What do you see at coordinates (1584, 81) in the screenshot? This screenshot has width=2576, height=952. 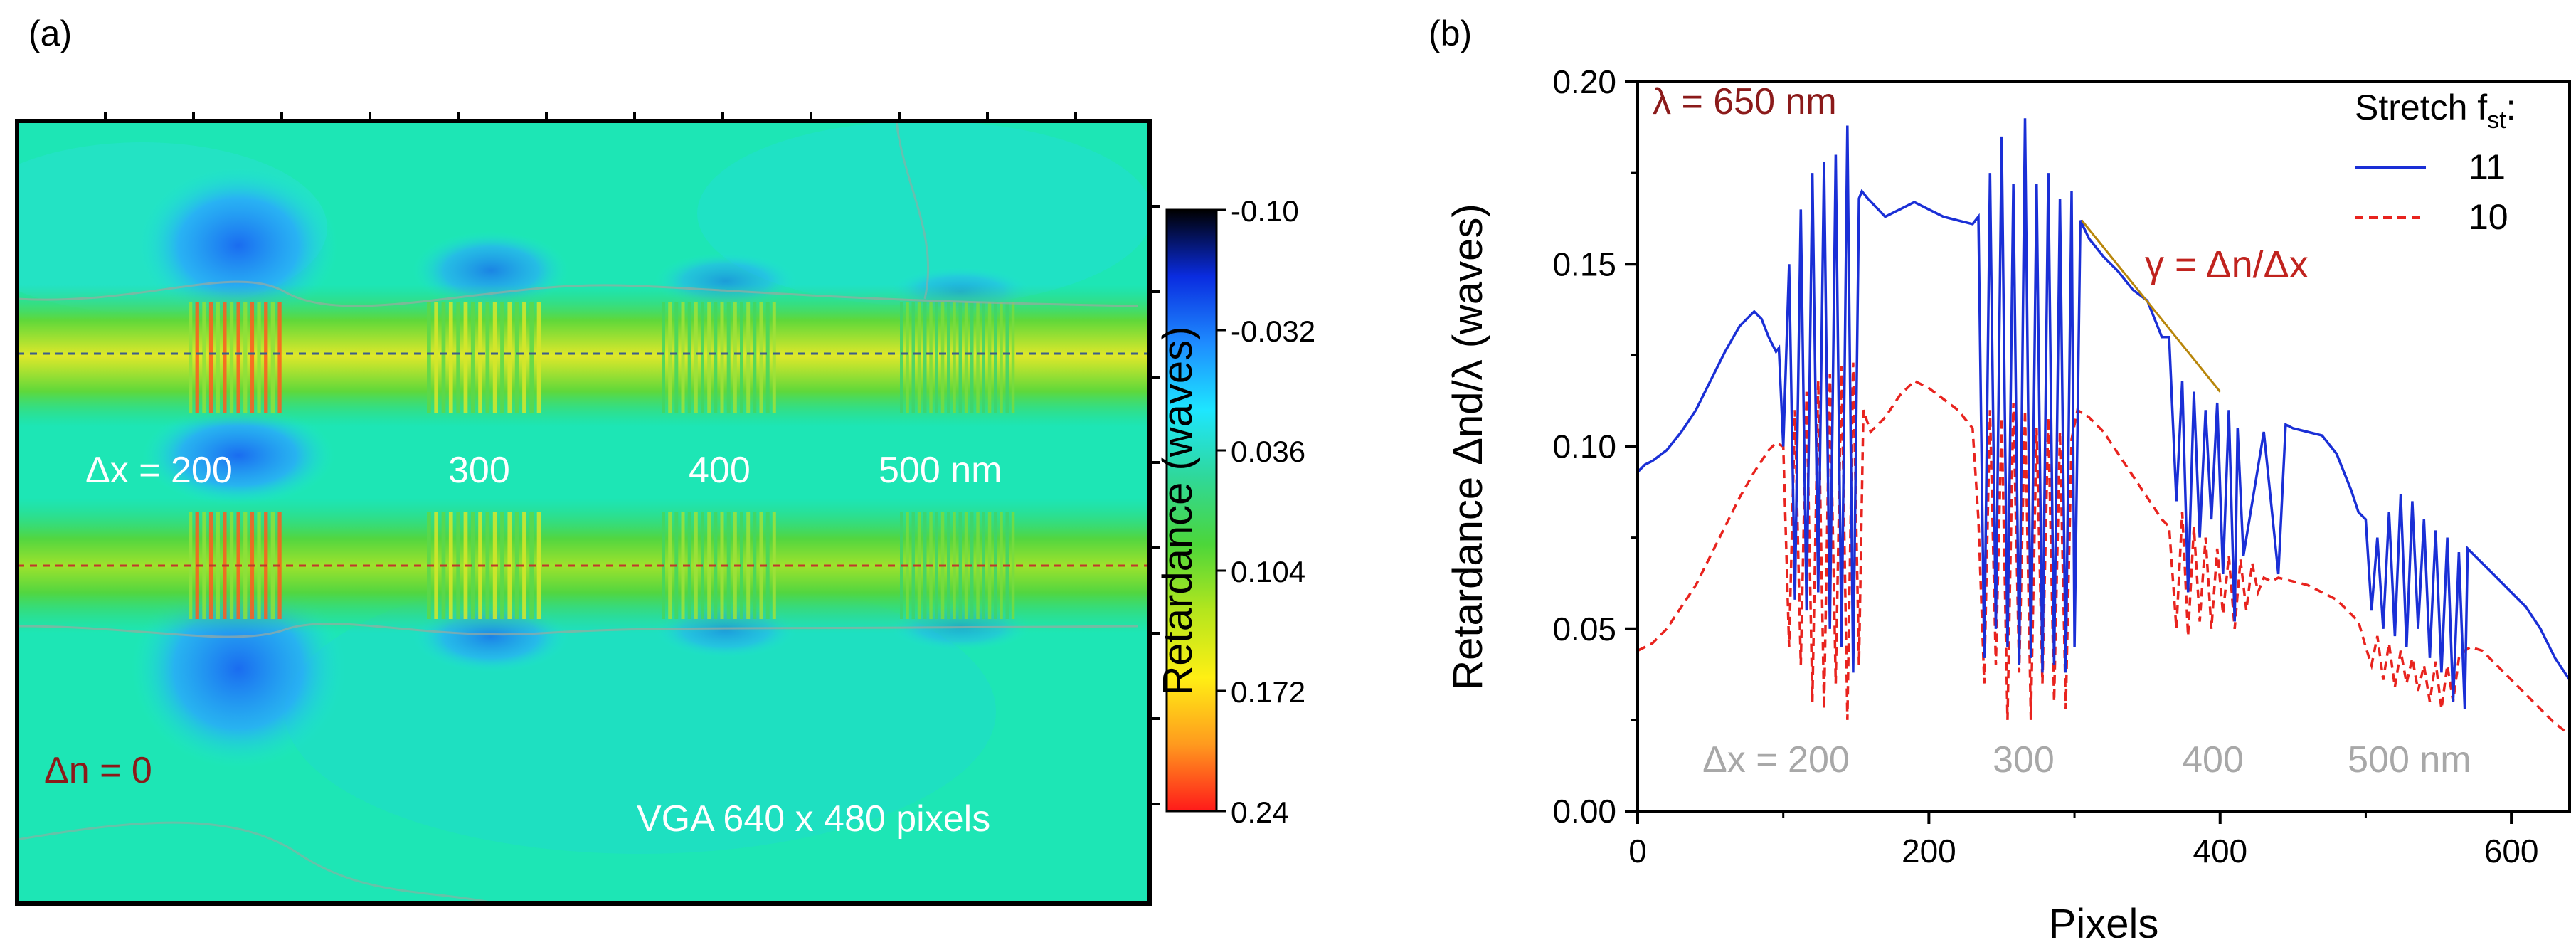 I see `y-tick-label: 0.20` at bounding box center [1584, 81].